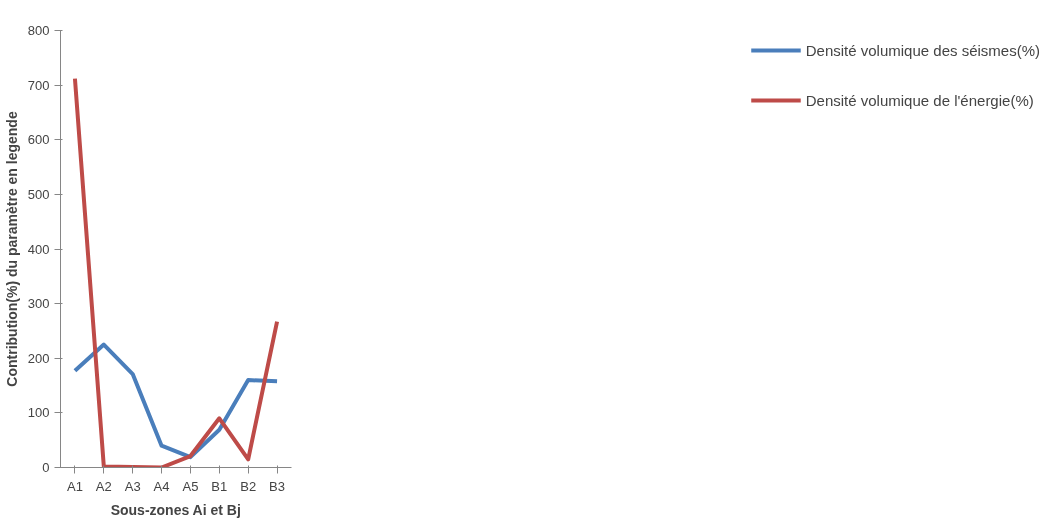 This screenshot has width=1057, height=526. I want to click on x-tick-label: A3, so click(132, 486).